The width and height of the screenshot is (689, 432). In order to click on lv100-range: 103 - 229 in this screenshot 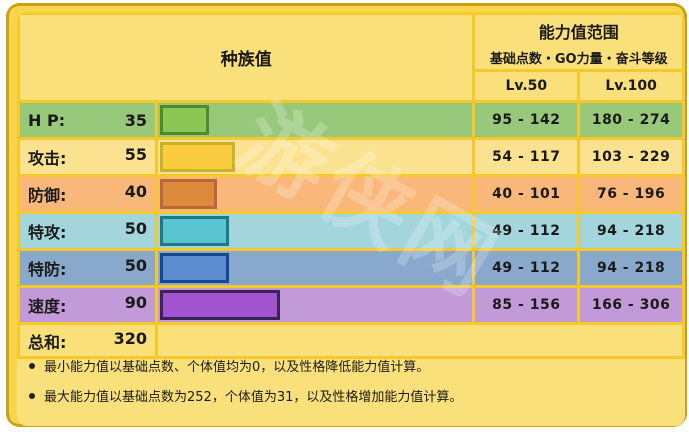, I will do `click(631, 157)`.